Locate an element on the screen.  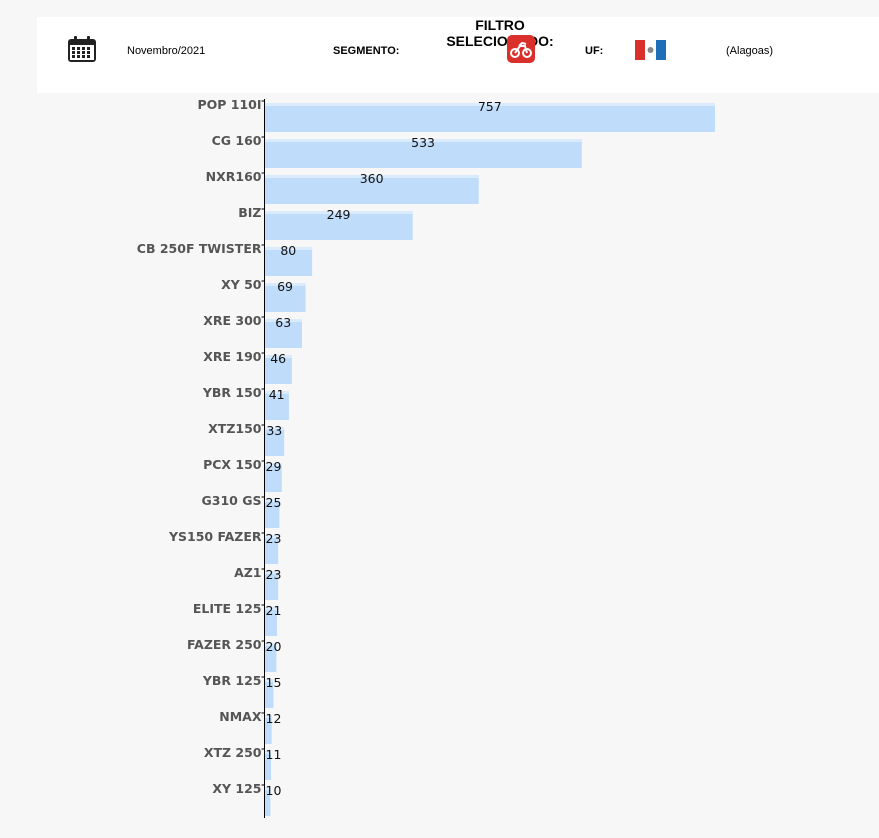
bar-nmax is located at coordinates (268, 729).